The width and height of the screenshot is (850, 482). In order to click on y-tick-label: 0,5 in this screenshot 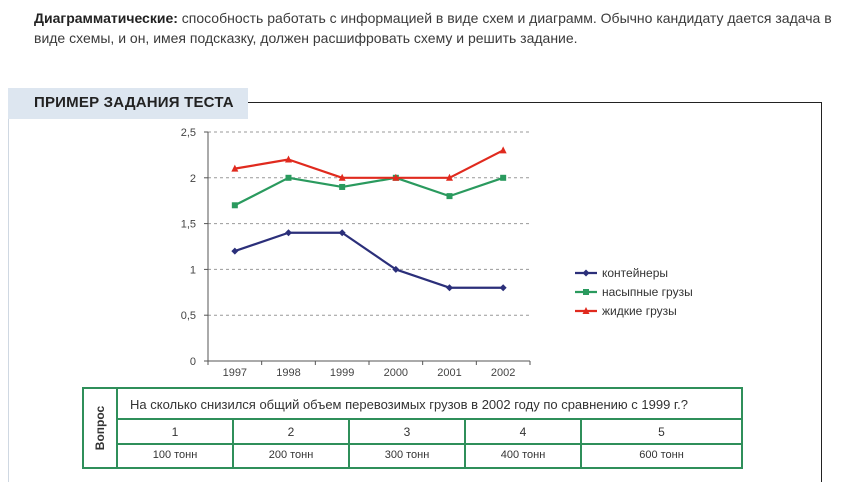, I will do `click(188, 316)`.